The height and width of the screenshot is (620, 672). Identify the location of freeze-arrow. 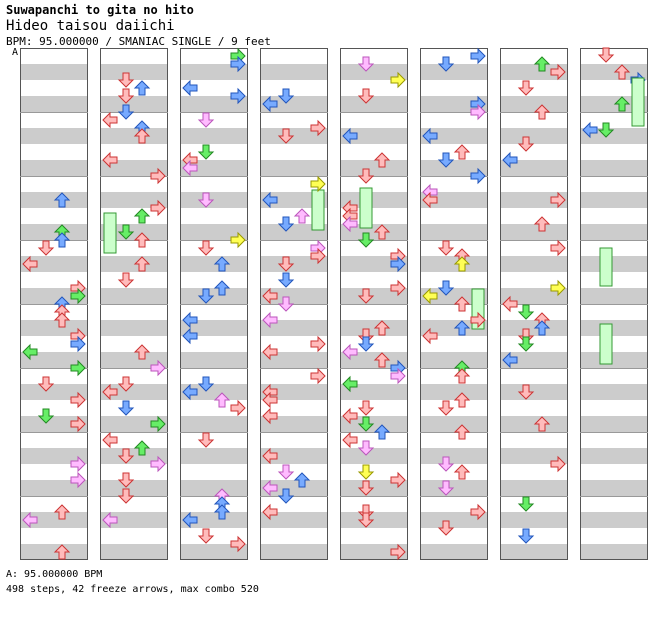
(638, 102).